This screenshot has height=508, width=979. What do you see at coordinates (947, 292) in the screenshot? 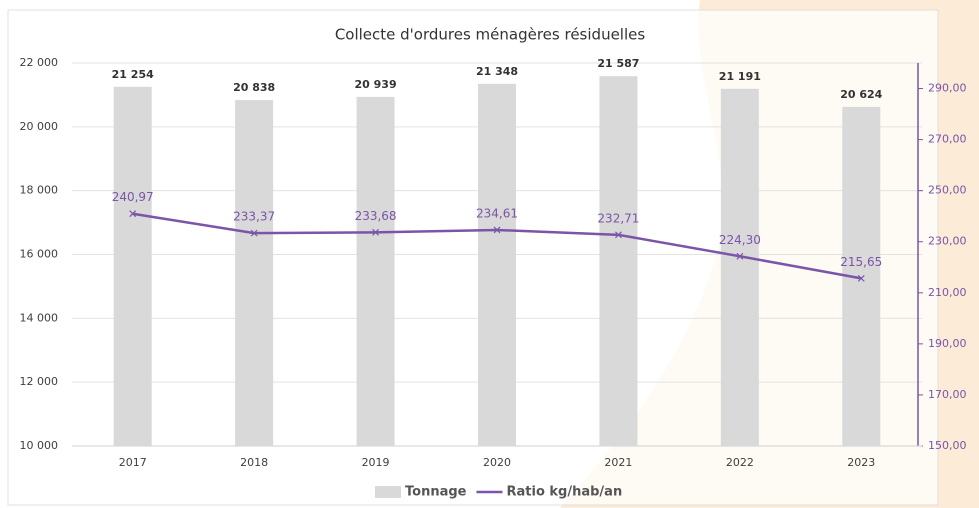
I see `y2-tick-label: 210,00` at bounding box center [947, 292].